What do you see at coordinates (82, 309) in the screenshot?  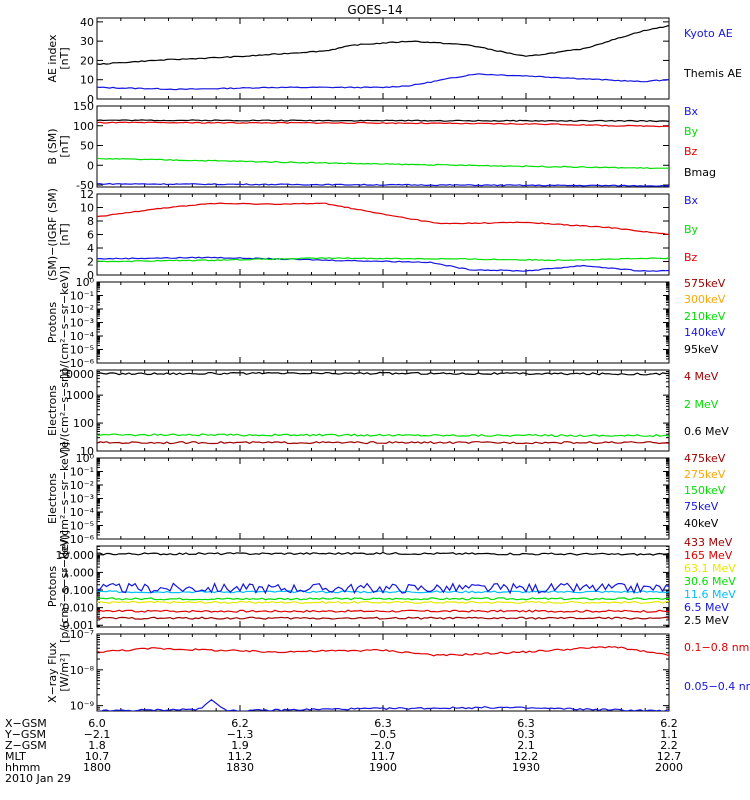 I see `y-tick-label: 10⁻²` at bounding box center [82, 309].